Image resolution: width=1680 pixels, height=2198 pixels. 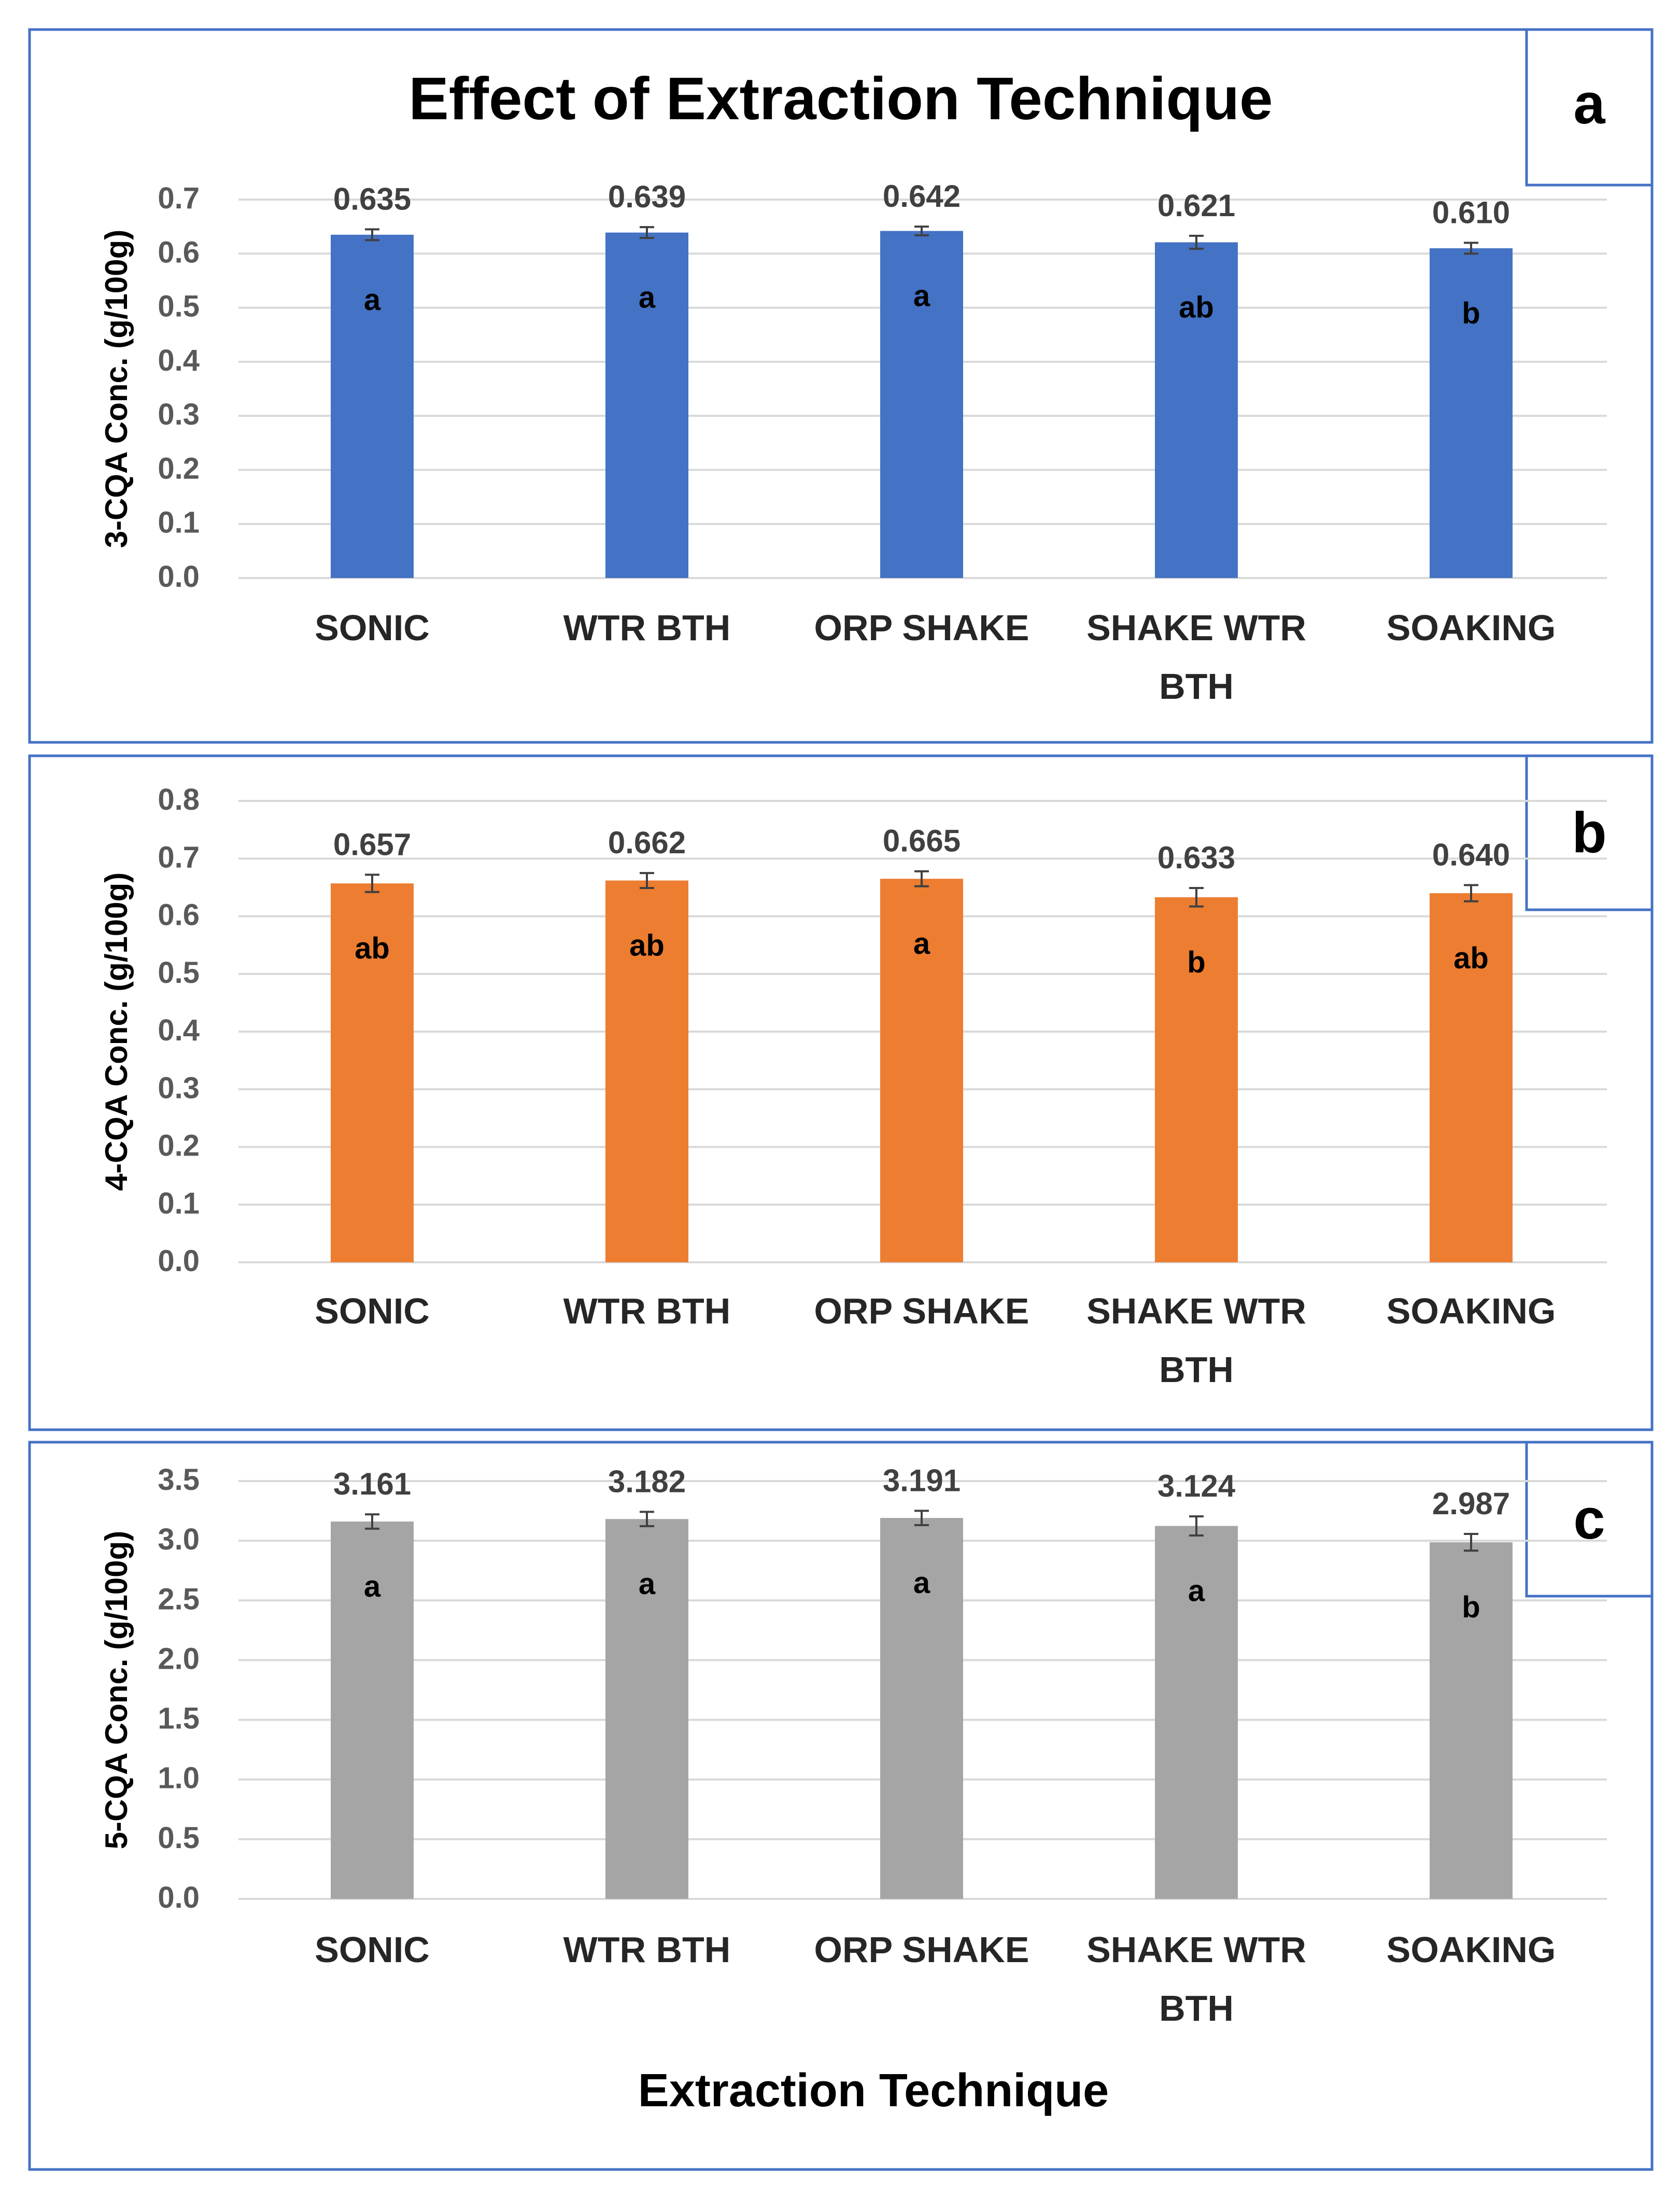 I want to click on data-label: 3.191, so click(x=922, y=1480).